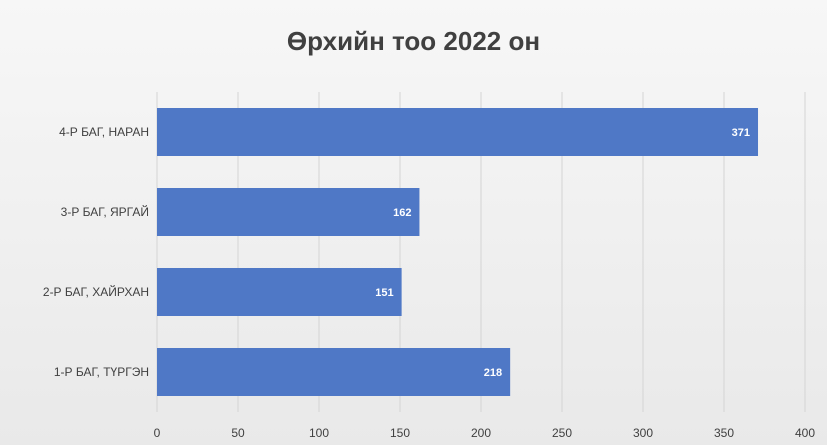  What do you see at coordinates (402, 213) in the screenshot?
I see `data-label: 162` at bounding box center [402, 213].